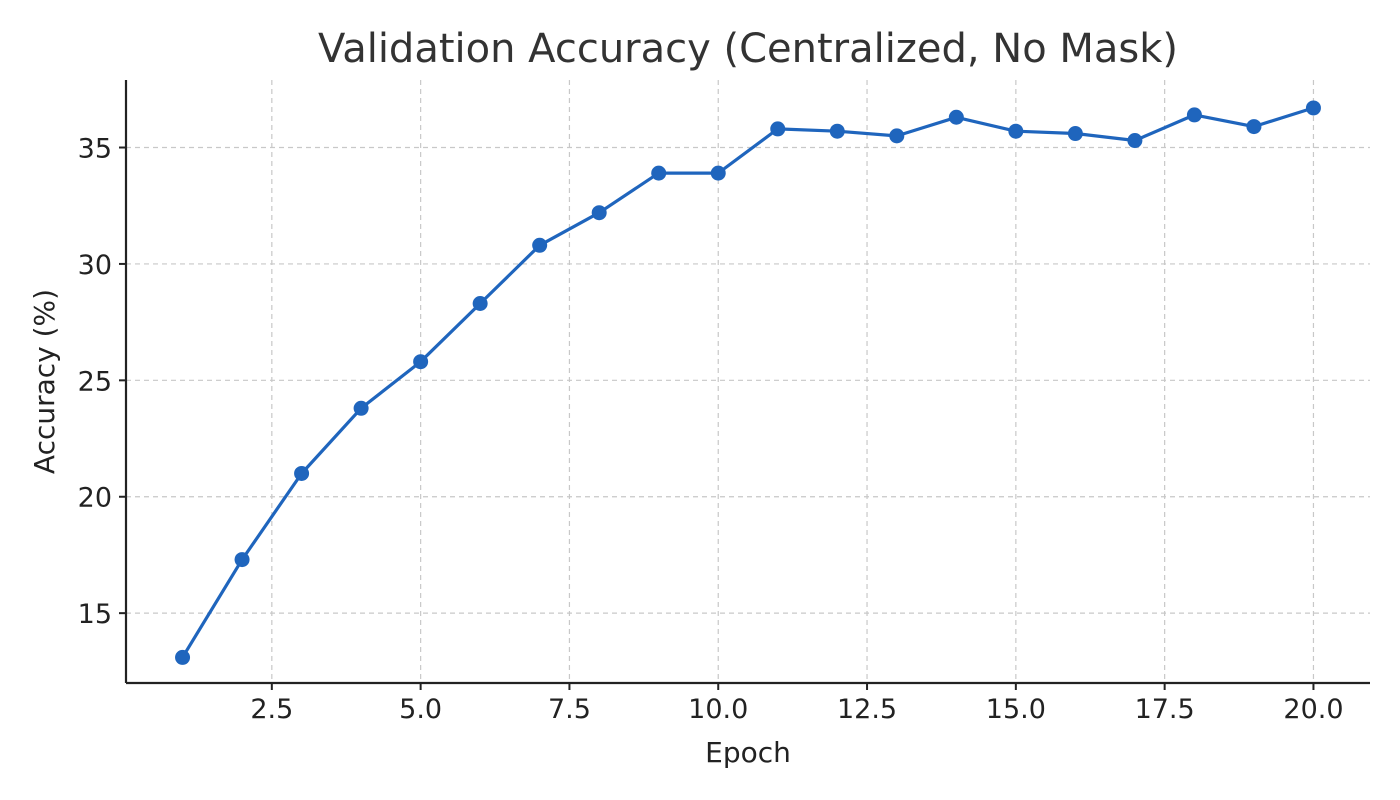 The width and height of the screenshot is (1400, 800). I want to click on y-tick-label: 20, so click(95, 498).